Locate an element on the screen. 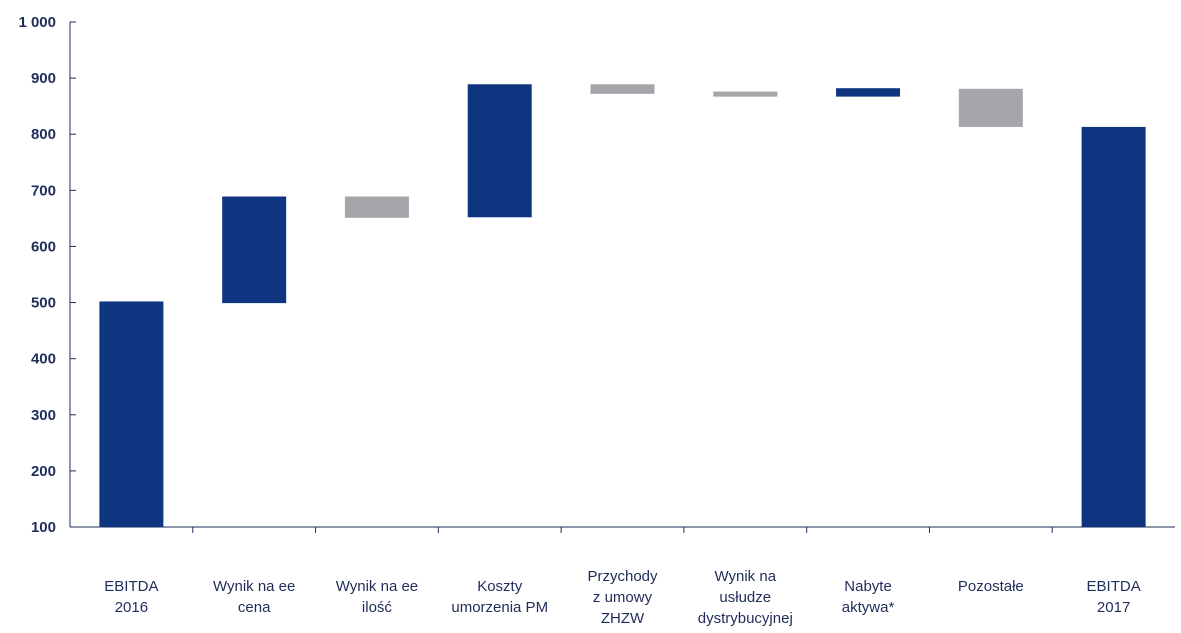  x-category-label: Pozostałe is located at coordinates (991, 586).